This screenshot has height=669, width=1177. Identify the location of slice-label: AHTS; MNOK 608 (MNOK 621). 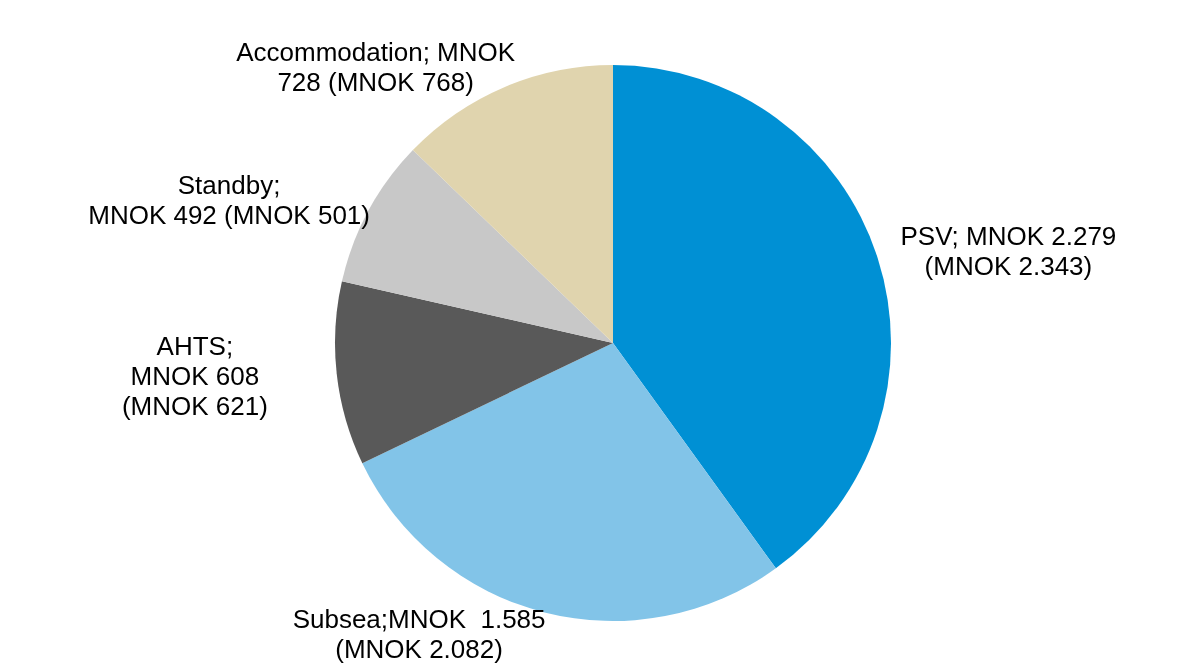
(194, 376).